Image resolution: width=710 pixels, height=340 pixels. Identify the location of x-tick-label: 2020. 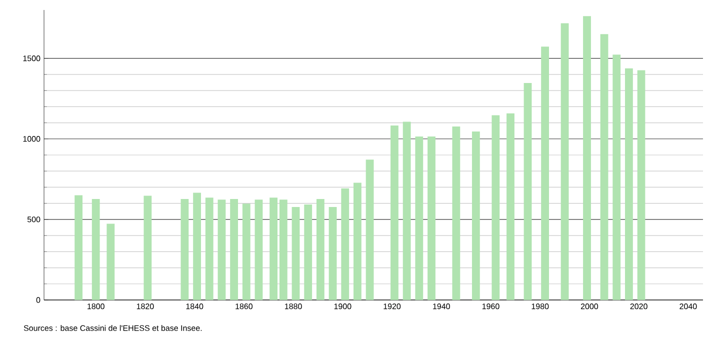
(639, 307).